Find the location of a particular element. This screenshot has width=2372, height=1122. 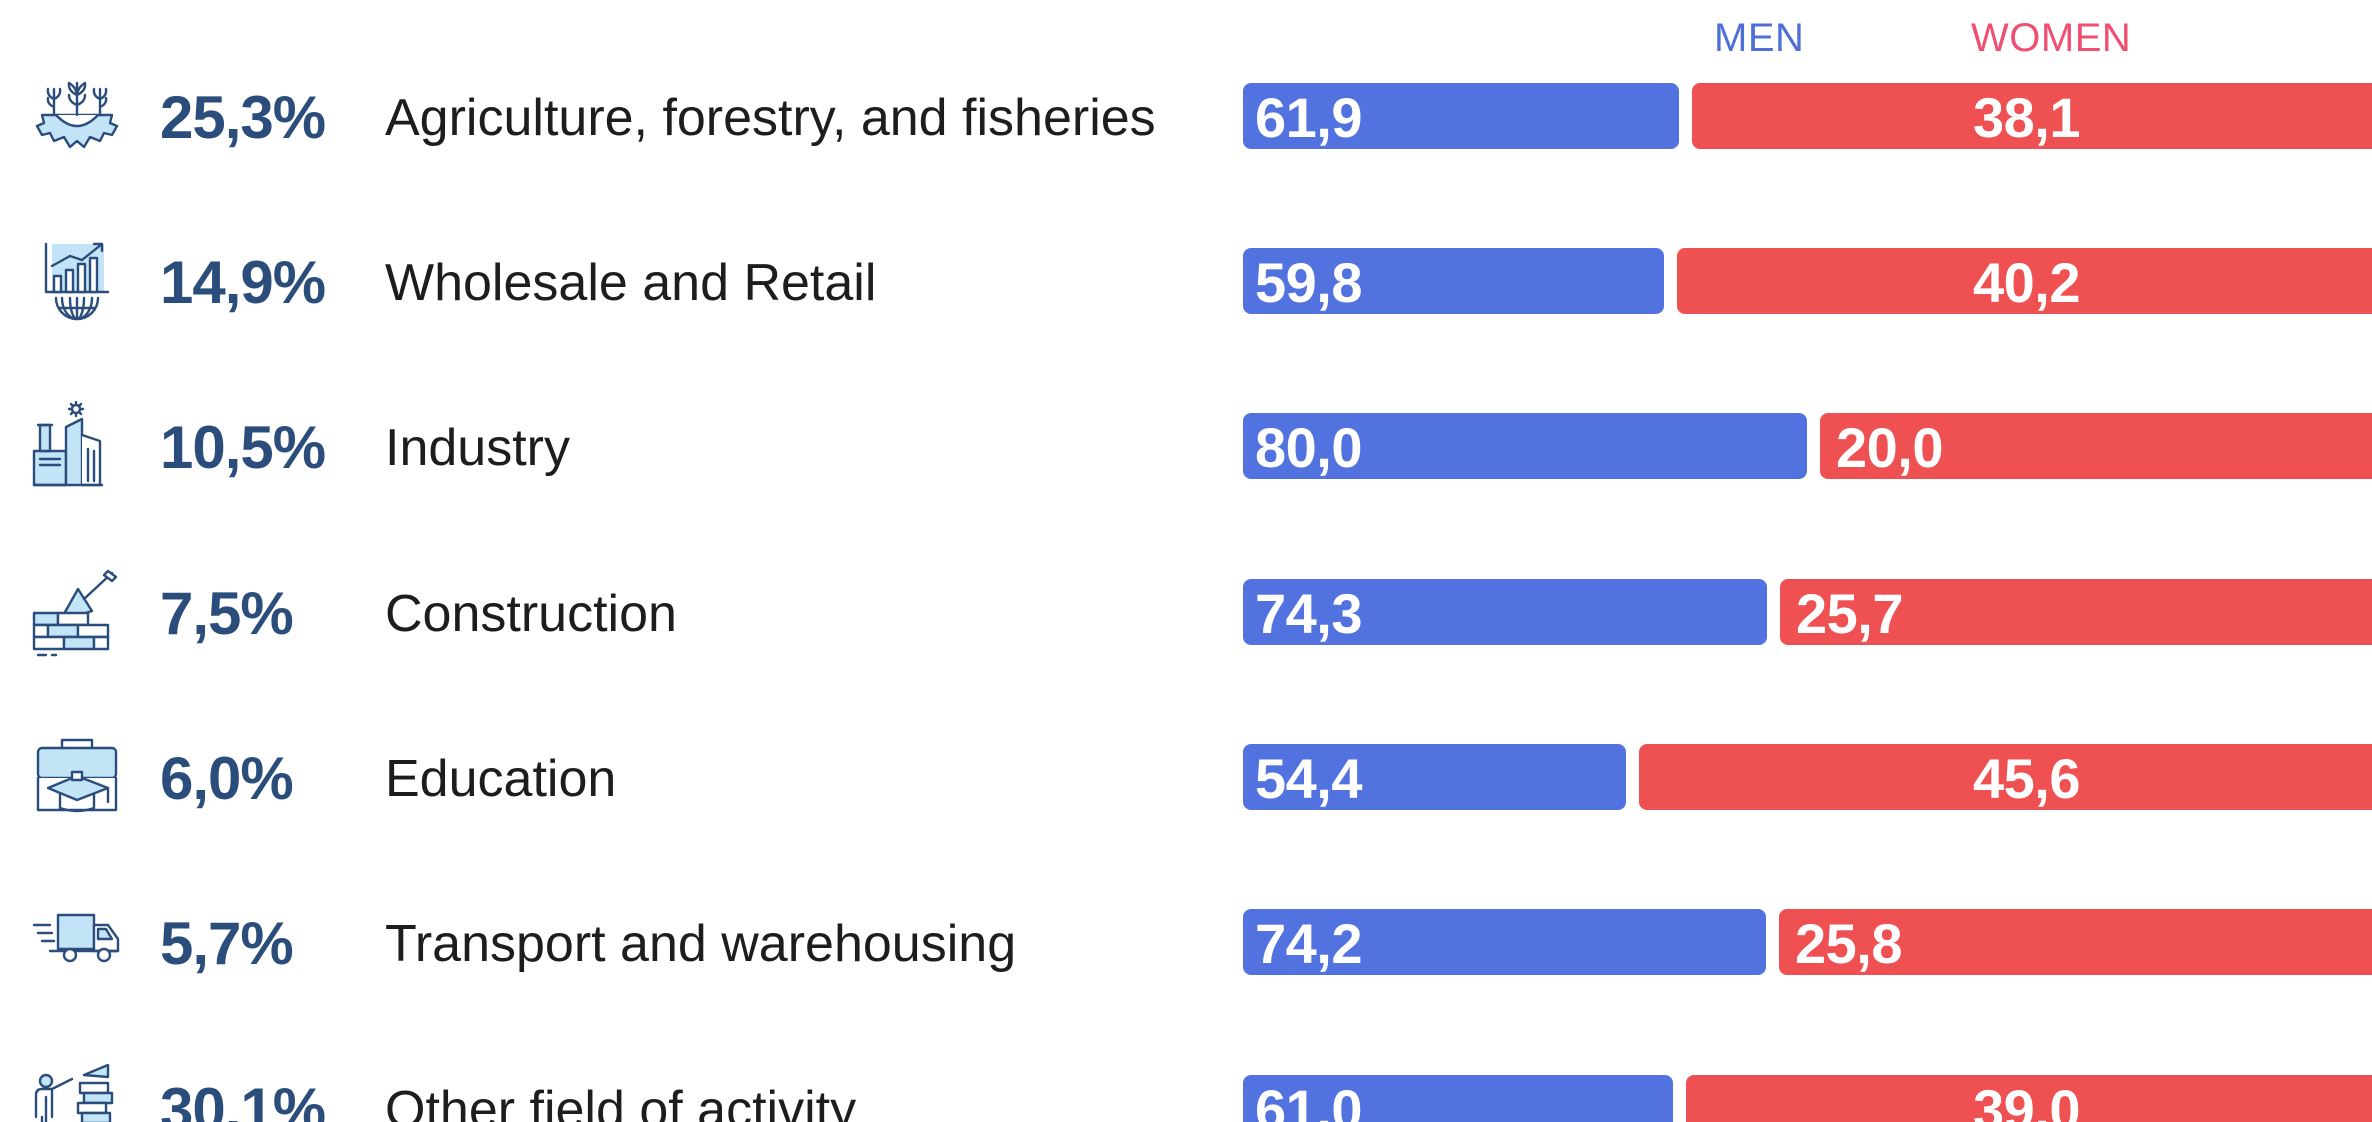

bar-label-men: 74,3 is located at coordinates (1309, 613).